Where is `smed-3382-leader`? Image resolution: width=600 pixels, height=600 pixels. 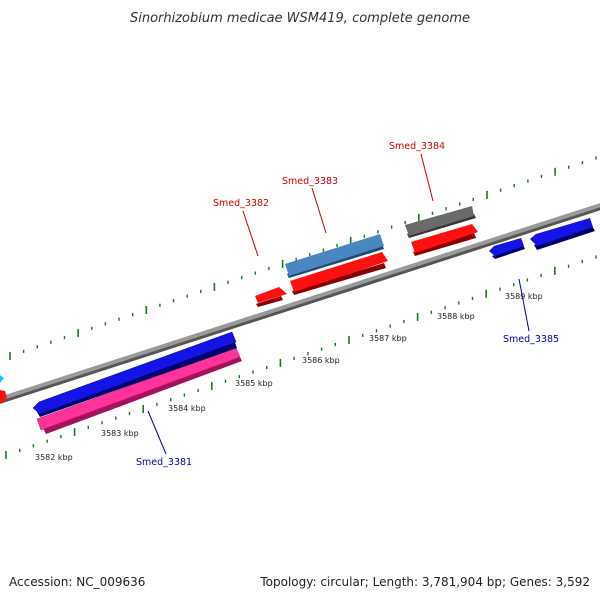 smed-3382-leader is located at coordinates (250, 233).